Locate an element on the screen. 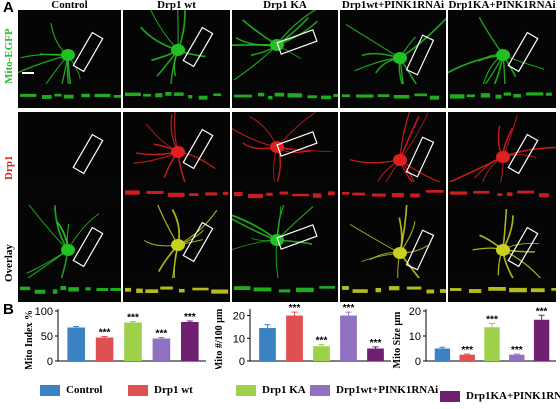  legend-entry: Drp1 KA is located at coordinates (271, 390).